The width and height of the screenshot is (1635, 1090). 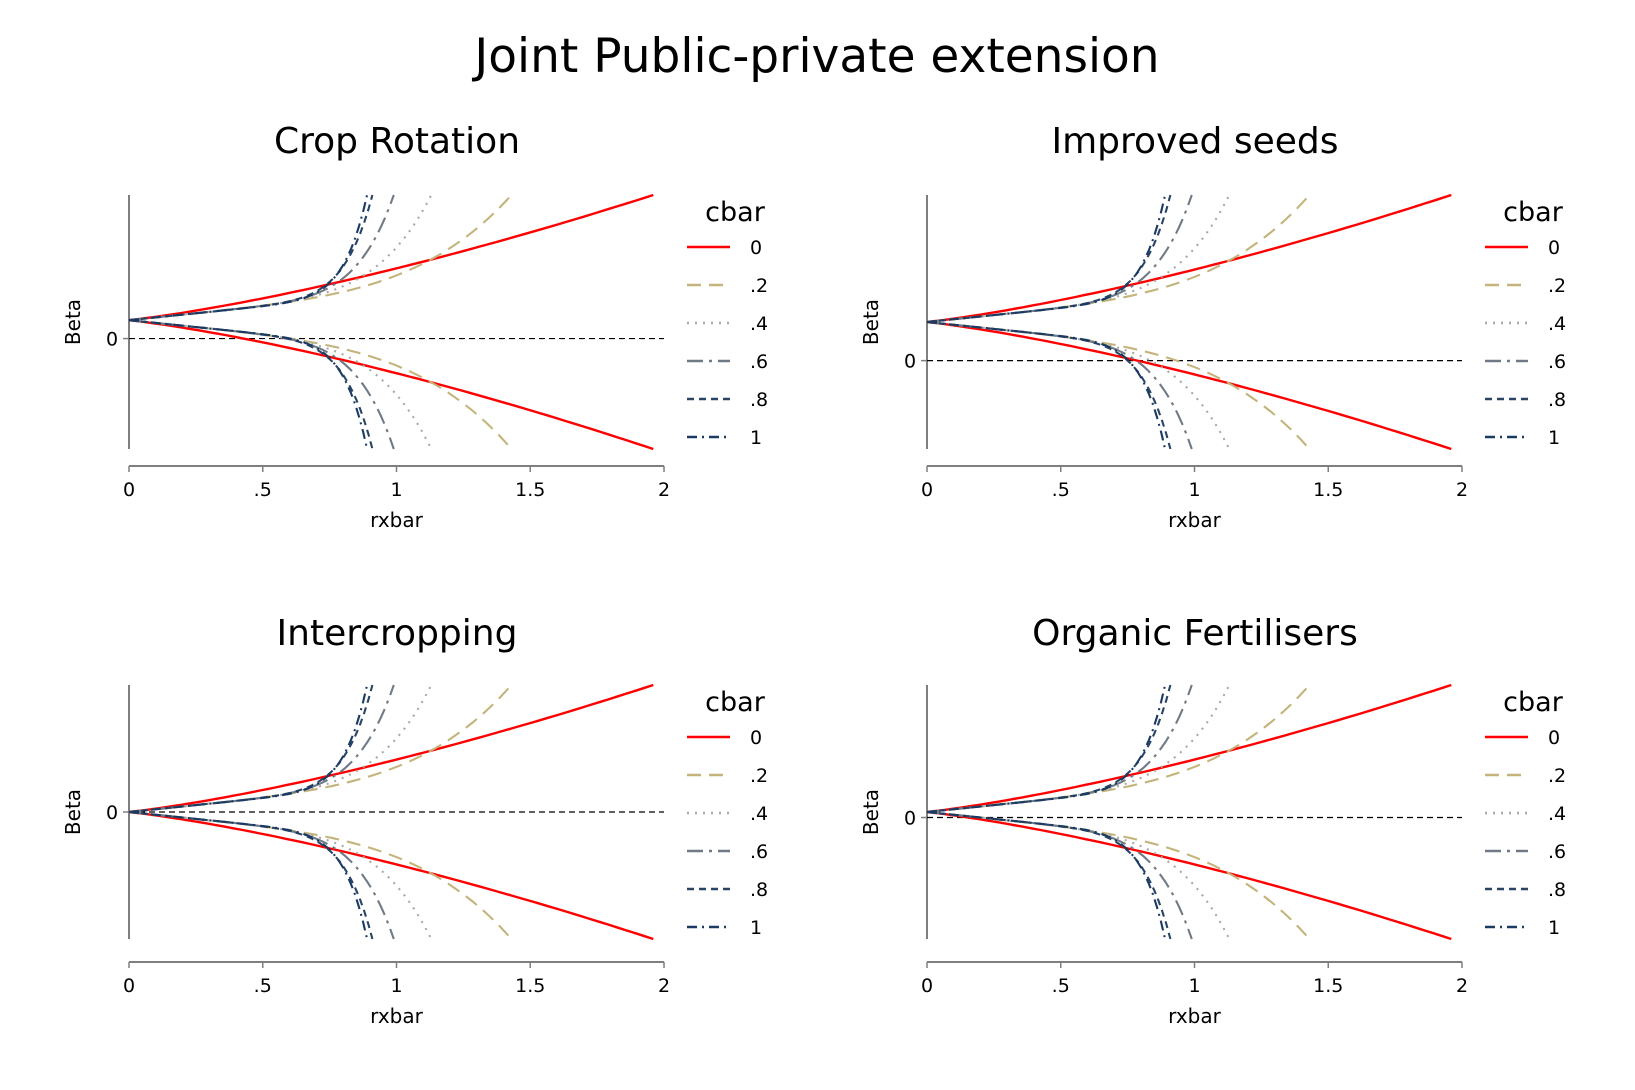 What do you see at coordinates (1195, 633) in the screenshot?
I see `panel-title: Organic Fertilisers` at bounding box center [1195, 633].